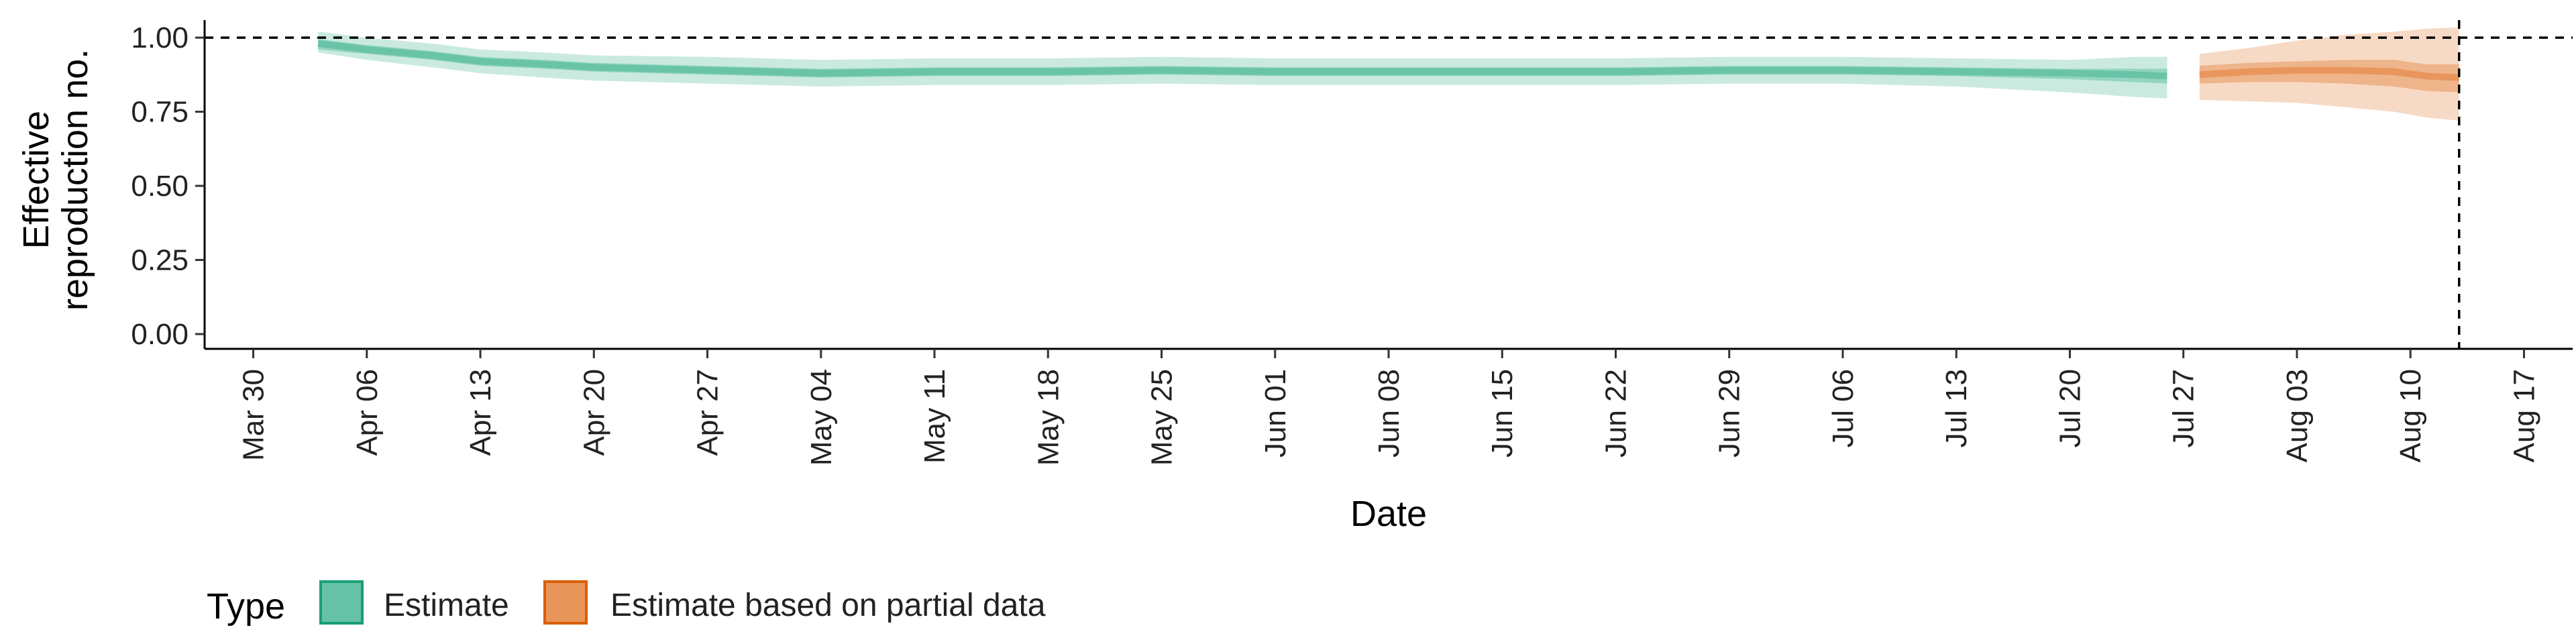 The image size is (2576, 644). What do you see at coordinates (821, 417) in the screenshot?
I see `x-tick-label: May 04` at bounding box center [821, 417].